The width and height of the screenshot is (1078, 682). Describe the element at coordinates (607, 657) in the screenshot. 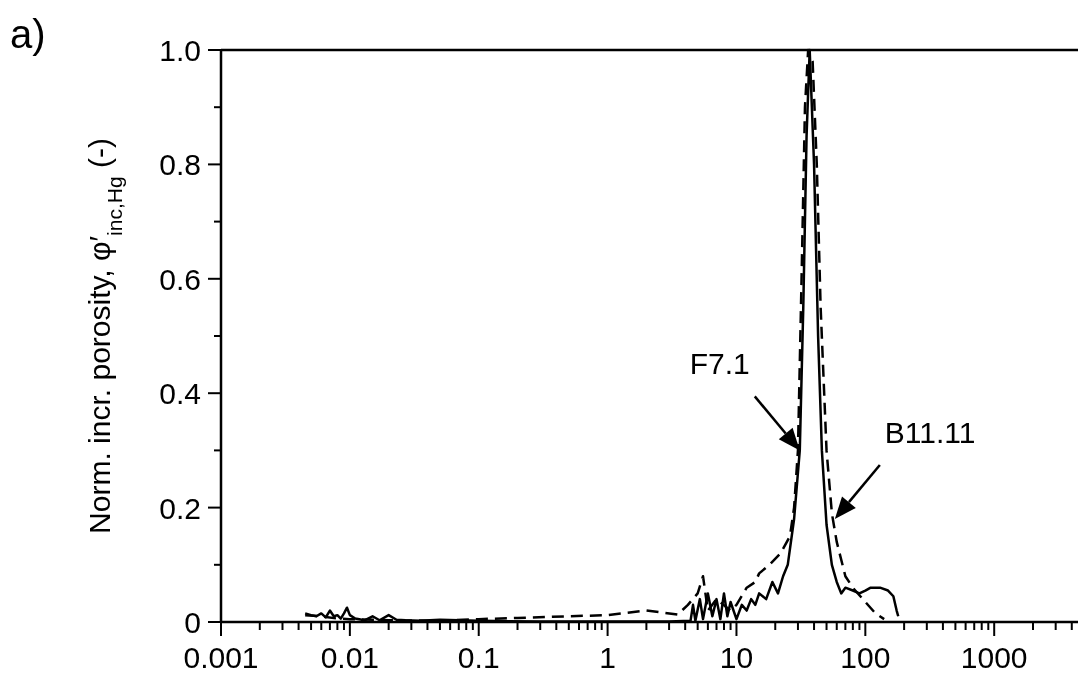

I see `x-tick-label: 1` at that location.